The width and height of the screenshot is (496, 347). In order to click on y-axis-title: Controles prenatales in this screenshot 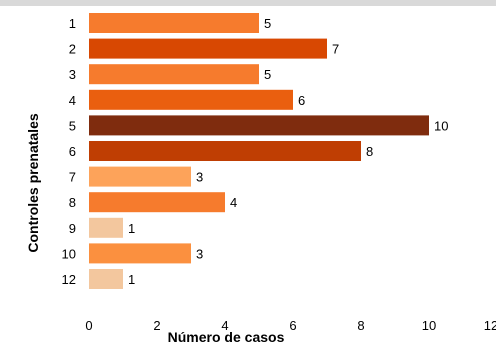, I will do `click(33, 182)`.